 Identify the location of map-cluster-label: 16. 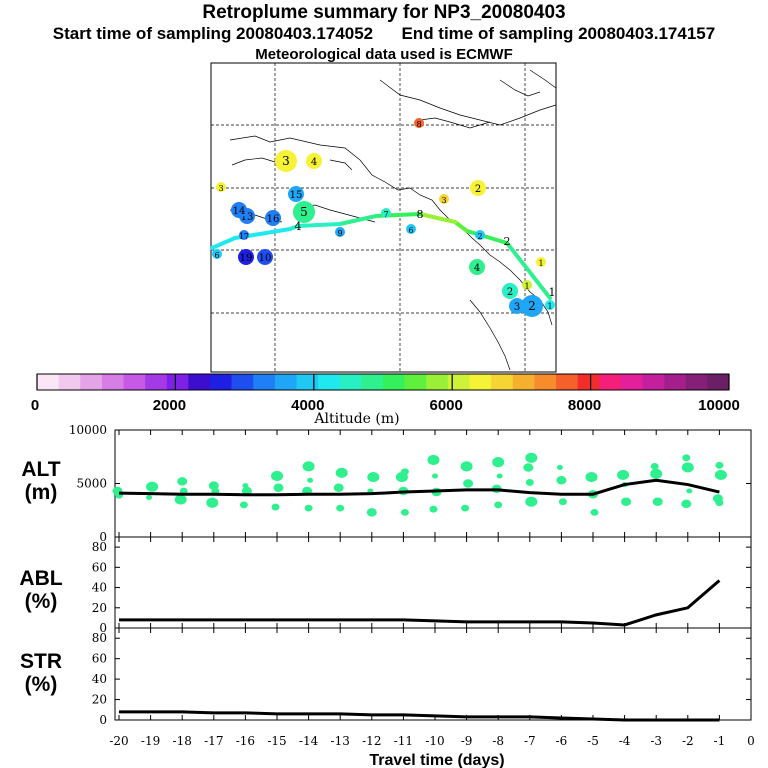
(273, 219).